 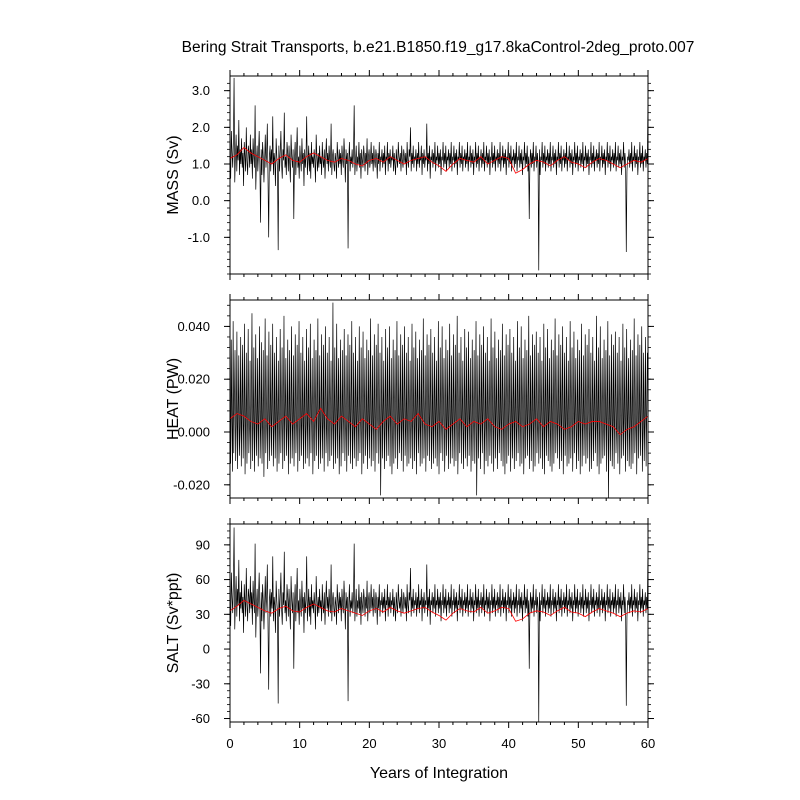 I want to click on x-tick-label: 40, so click(x=508, y=743).